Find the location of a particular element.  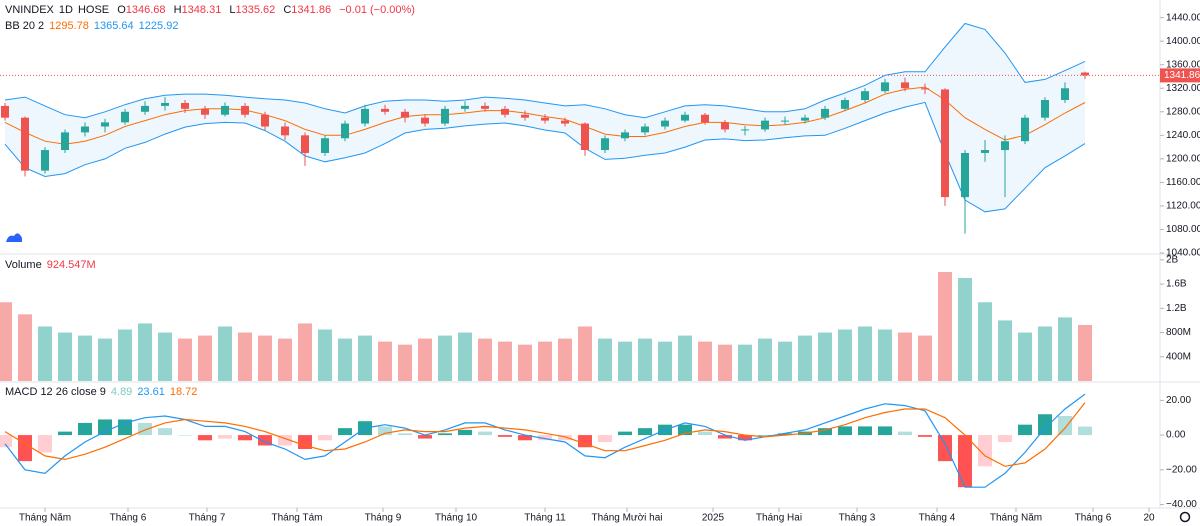

symbol: VNINDEX is located at coordinates (29, 10).